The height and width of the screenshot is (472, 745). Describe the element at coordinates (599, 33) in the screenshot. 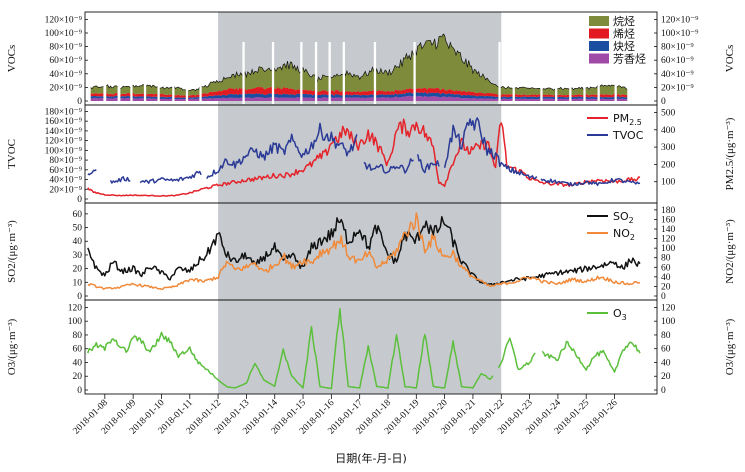

I see `legend-swatch-烯烃` at that location.